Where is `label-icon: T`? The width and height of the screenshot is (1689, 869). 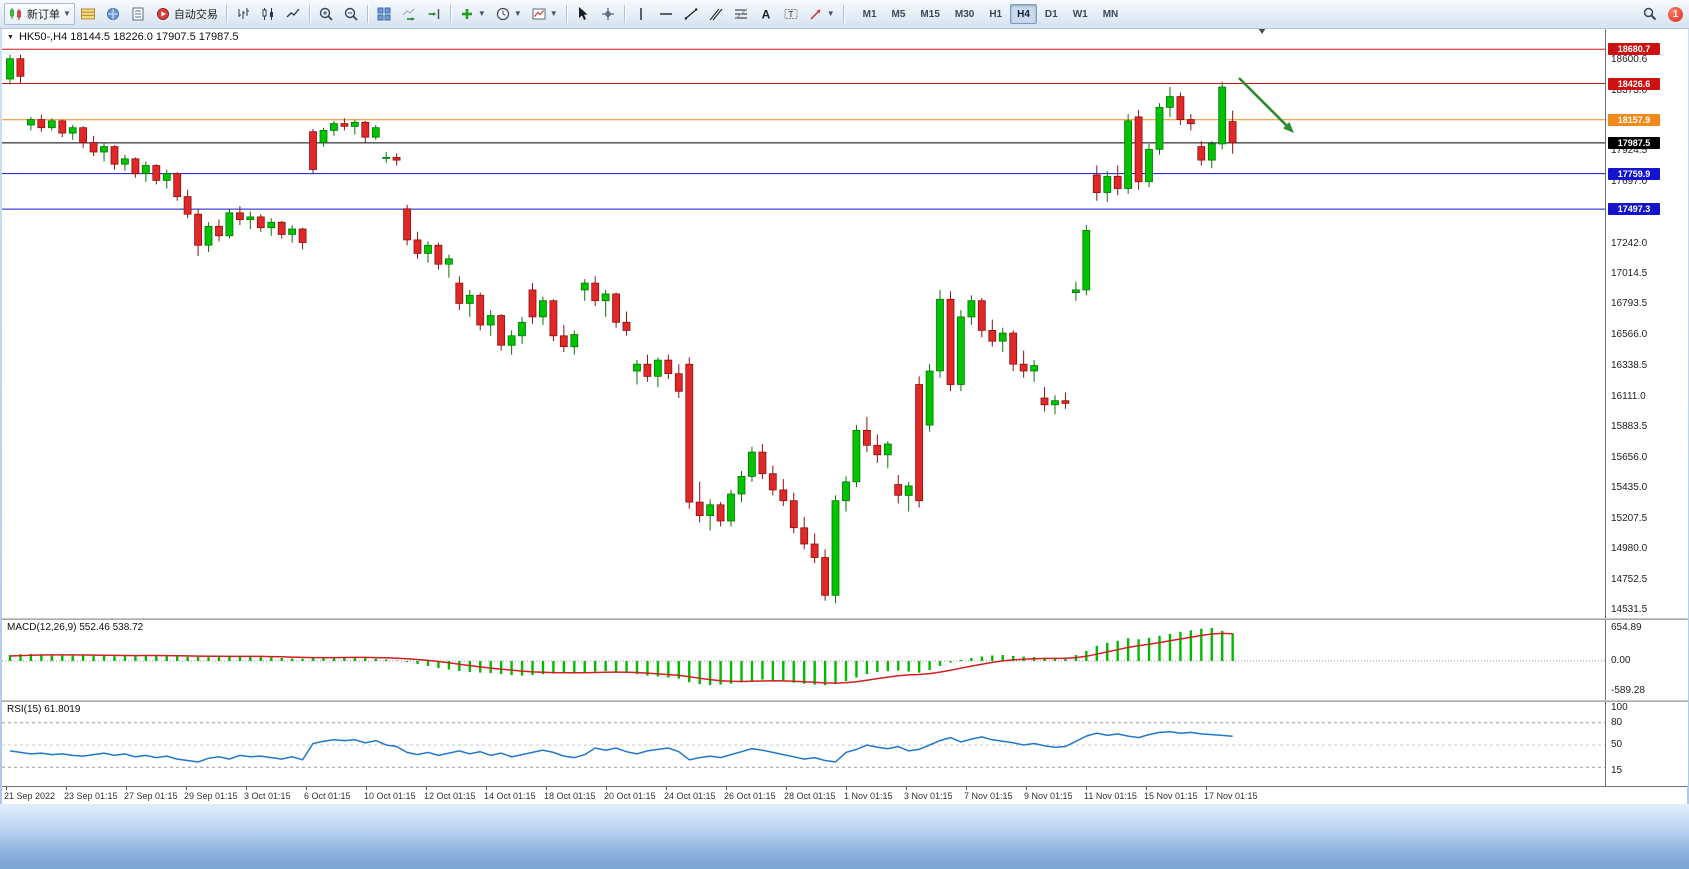 label-icon: T is located at coordinates (791, 14).